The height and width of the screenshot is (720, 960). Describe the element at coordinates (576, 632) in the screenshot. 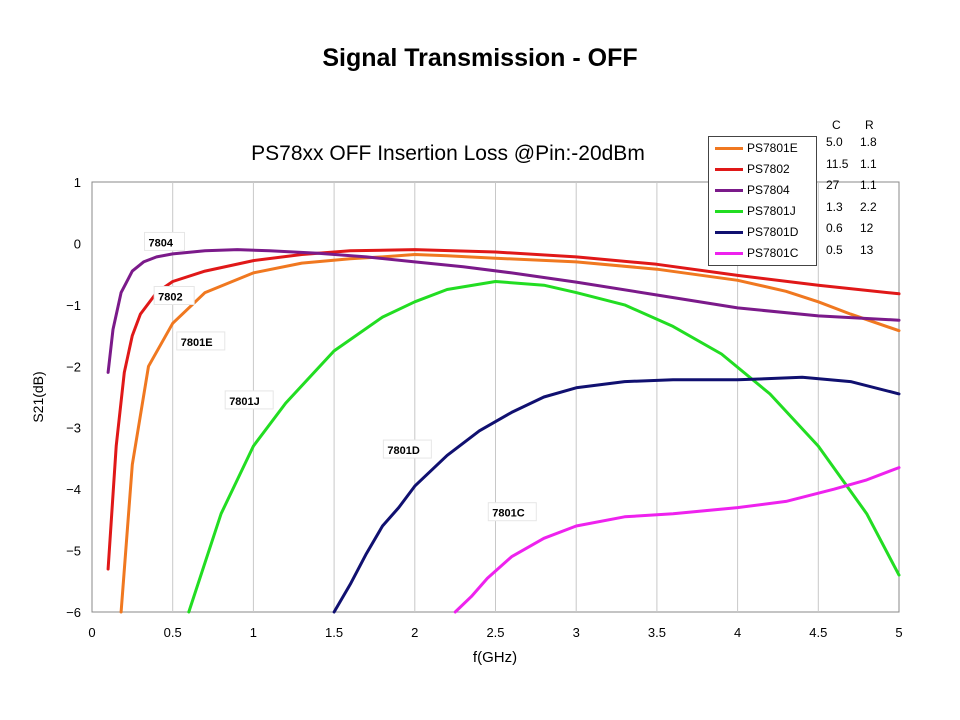

I see `x-tick-label: 3` at that location.